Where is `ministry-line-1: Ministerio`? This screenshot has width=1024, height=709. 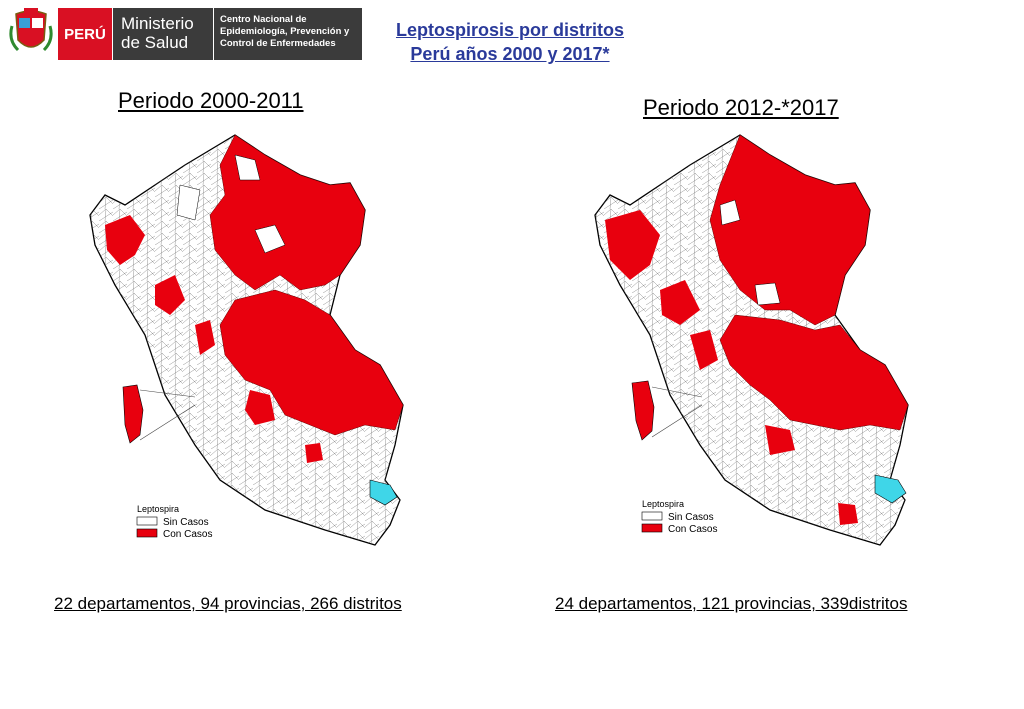 ministry-line-1: Ministerio is located at coordinates (157, 23).